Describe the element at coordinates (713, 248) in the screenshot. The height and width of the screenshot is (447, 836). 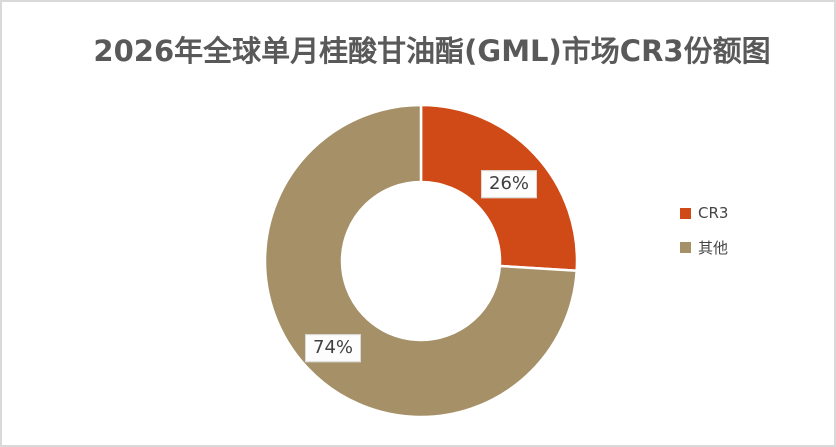
I see `legend-label: 其他` at that location.